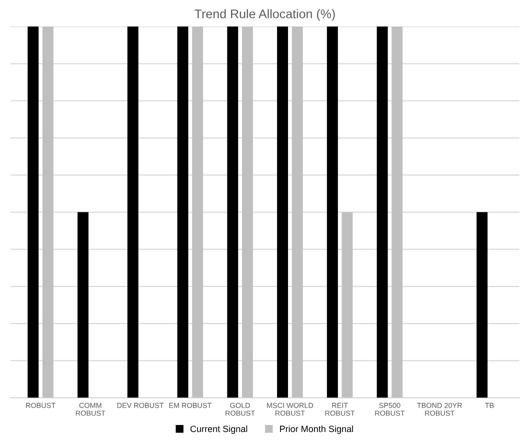 This screenshot has height=442, width=530. I want to click on legend-label: Current Signal, so click(219, 429).